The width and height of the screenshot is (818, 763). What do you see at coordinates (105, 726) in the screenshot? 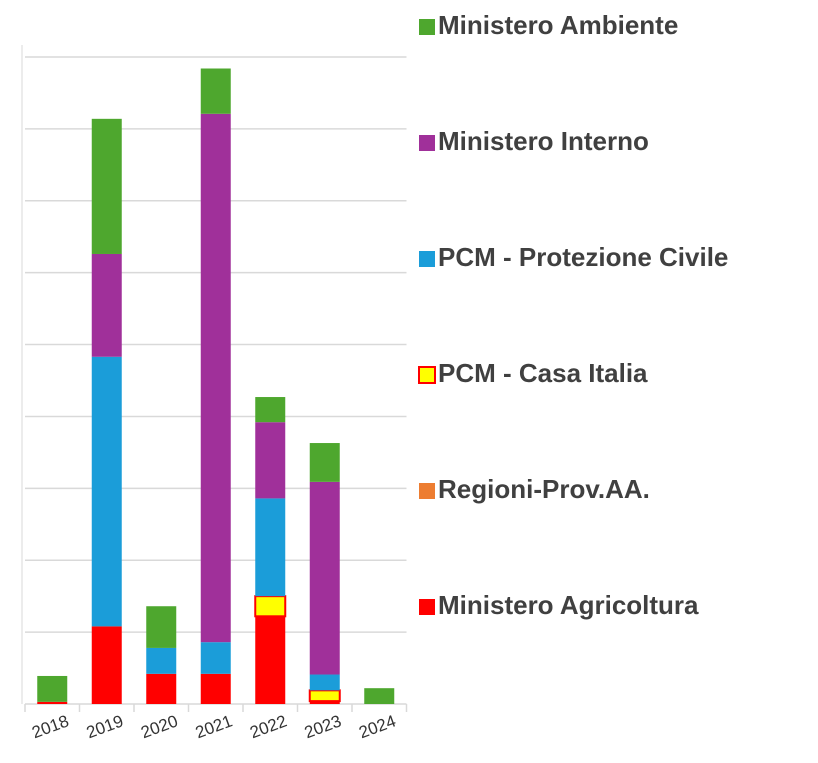
I see `x-tick-label: 2019` at bounding box center [105, 726].